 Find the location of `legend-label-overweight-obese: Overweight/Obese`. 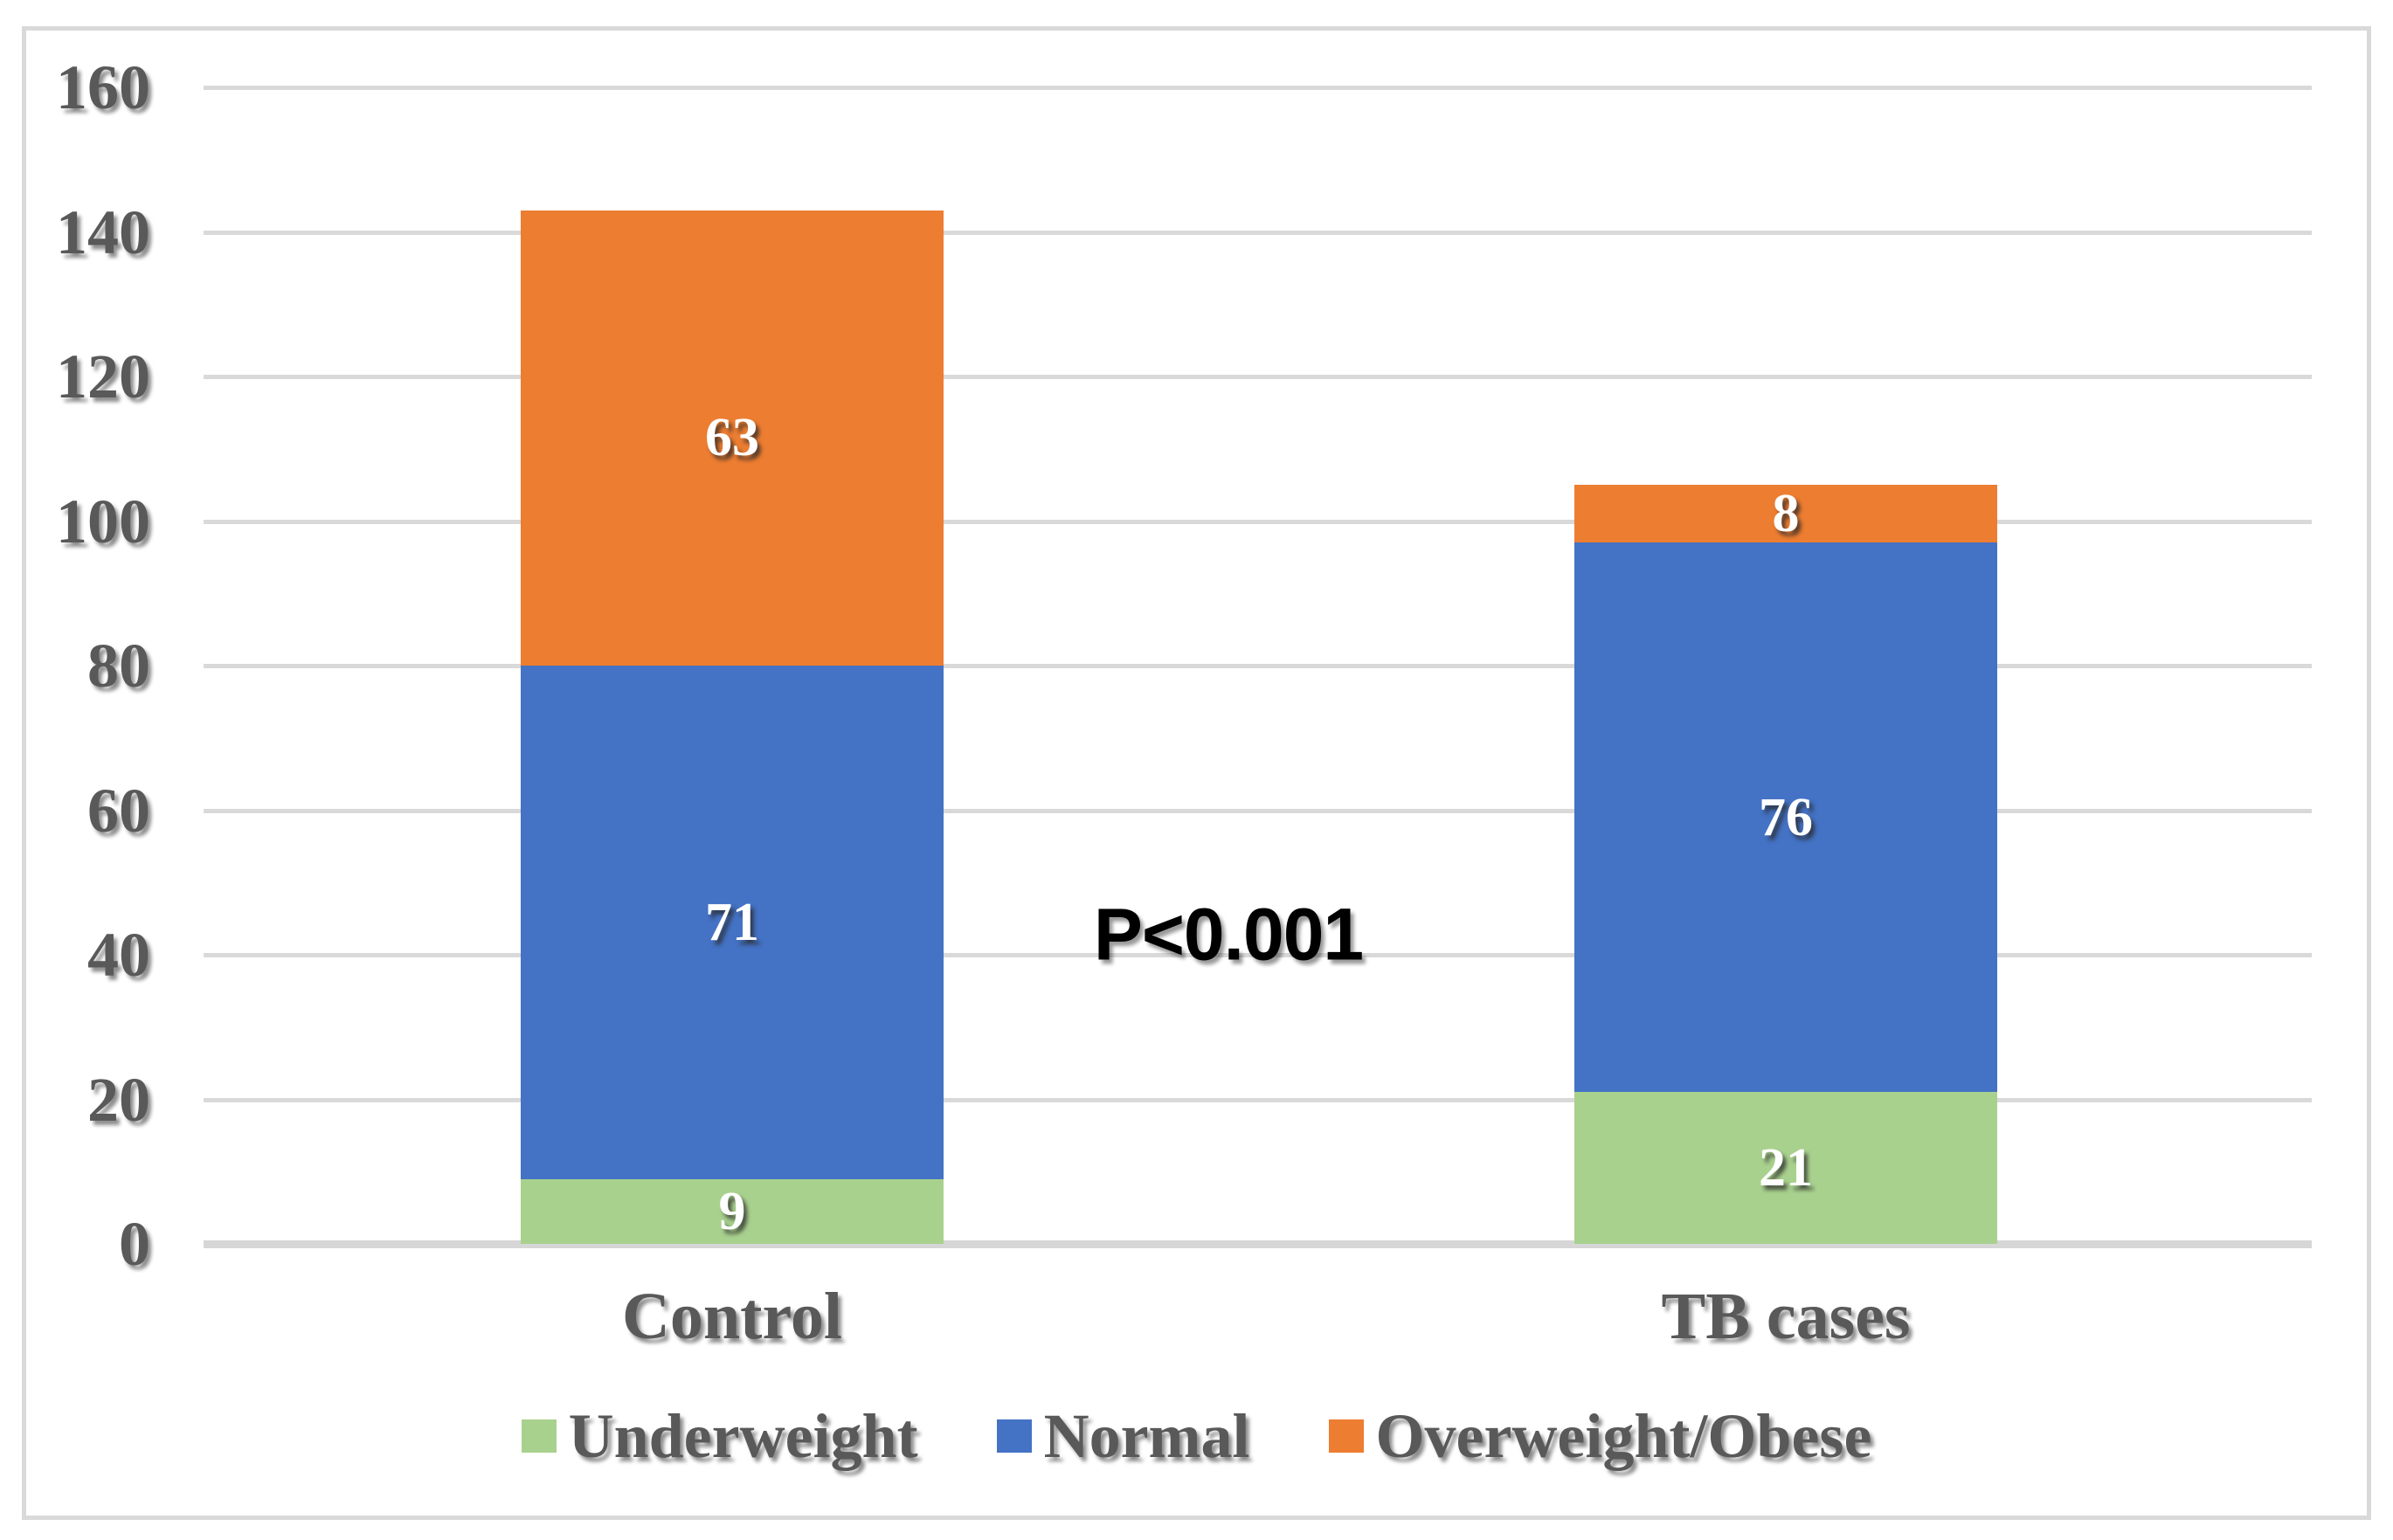

legend-label-overweight-obese: Overweight/Obese is located at coordinates (1623, 1435).